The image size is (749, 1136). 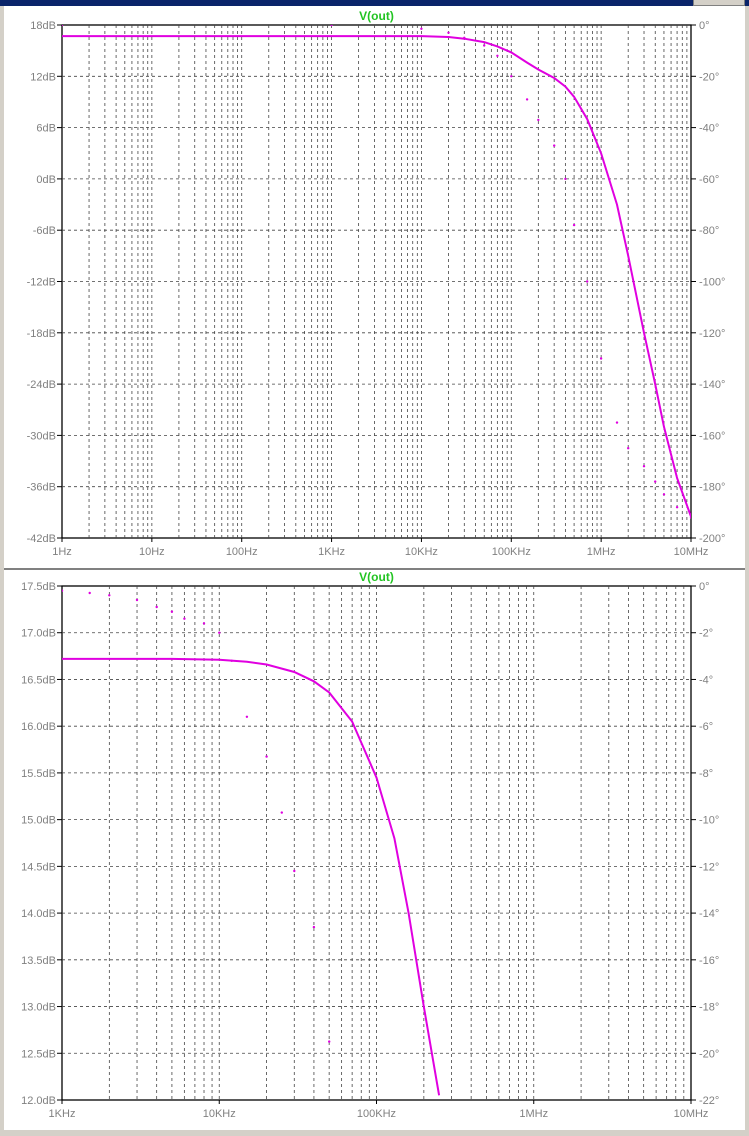 What do you see at coordinates (44, 231) in the screenshot?
I see `y-left-tick-label: -6dB` at bounding box center [44, 231].